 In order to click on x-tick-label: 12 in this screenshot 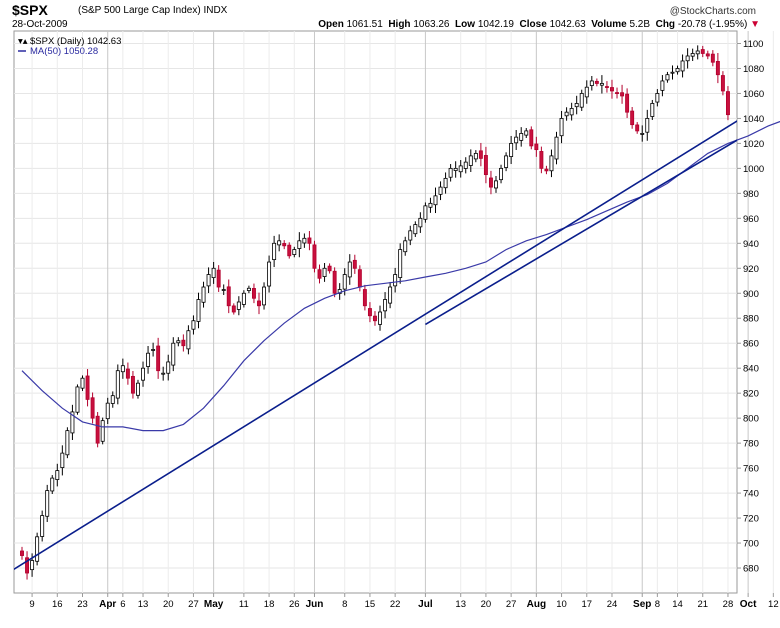, I will do `click(773, 604)`.